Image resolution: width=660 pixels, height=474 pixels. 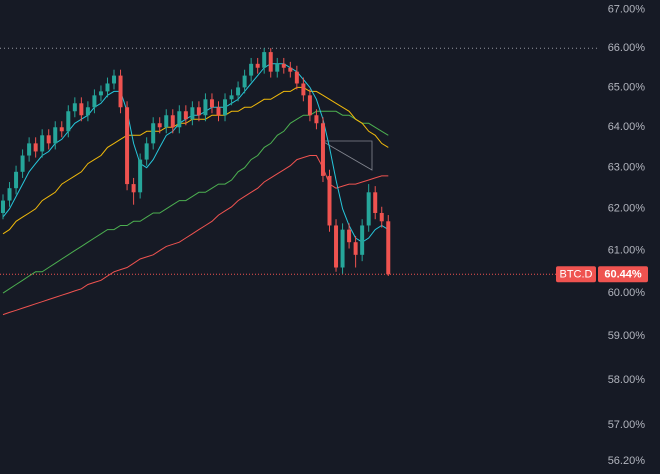 I want to click on price-label: 60.44%, so click(x=623, y=275).